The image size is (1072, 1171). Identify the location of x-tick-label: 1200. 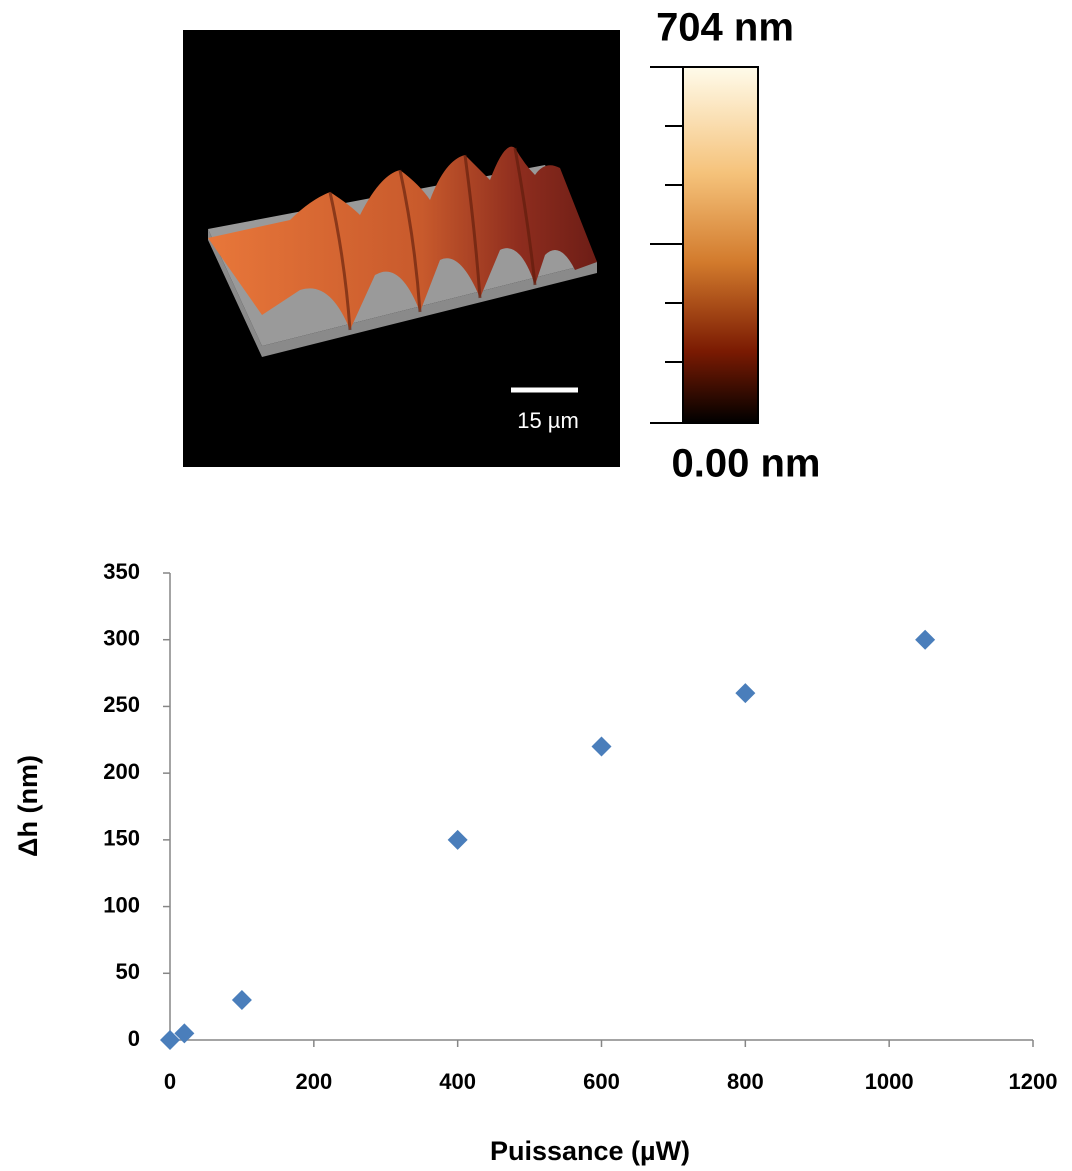
(1033, 1081).